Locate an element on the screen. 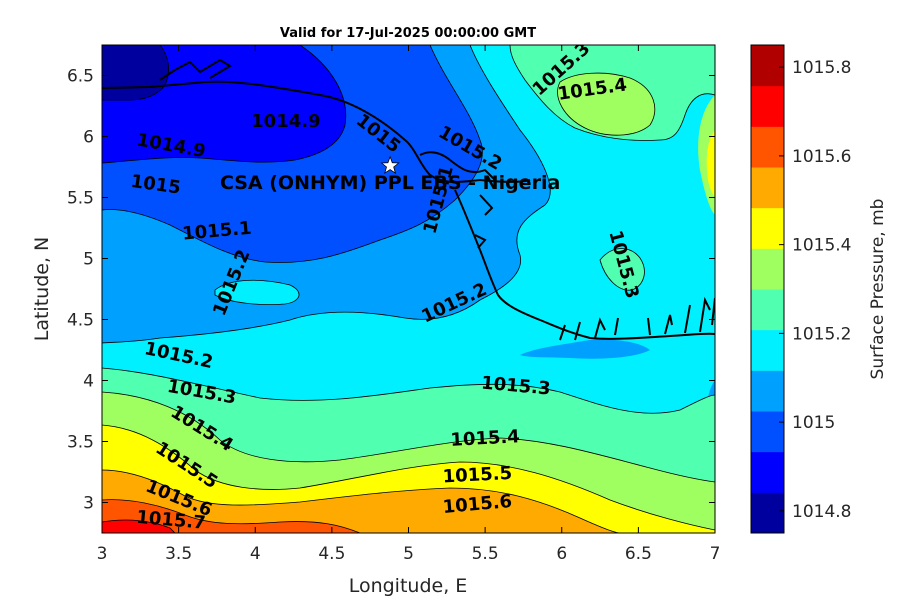  y-tick-label: 5.5 is located at coordinates (80, 199).